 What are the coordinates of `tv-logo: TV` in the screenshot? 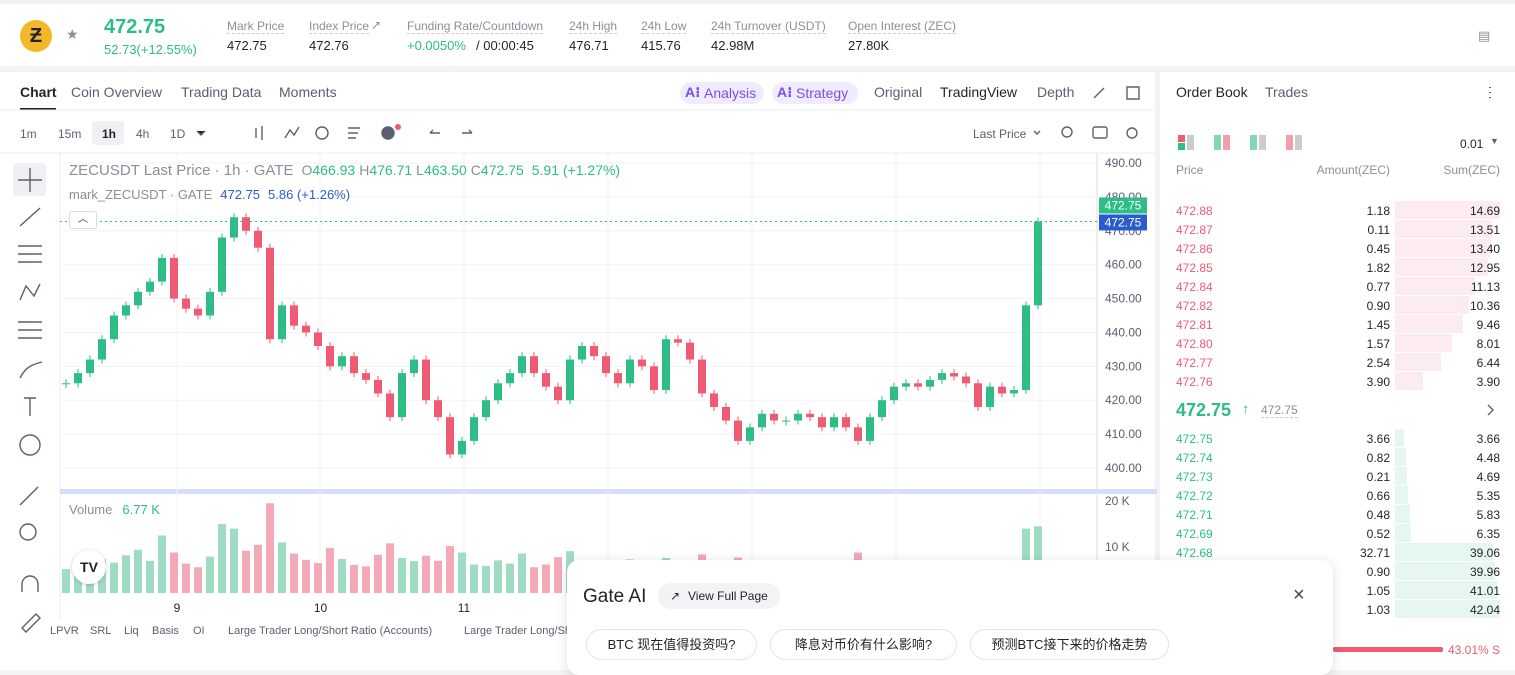 It's located at (89, 567).